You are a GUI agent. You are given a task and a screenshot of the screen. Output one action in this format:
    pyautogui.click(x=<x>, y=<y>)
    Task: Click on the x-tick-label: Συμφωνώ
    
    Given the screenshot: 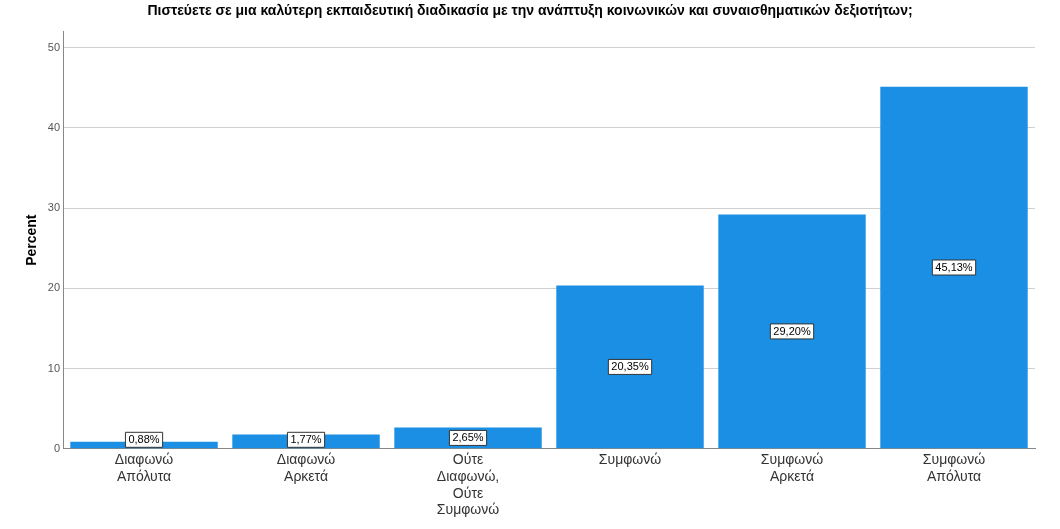 What is the action you would take?
    pyautogui.click(x=630, y=459)
    